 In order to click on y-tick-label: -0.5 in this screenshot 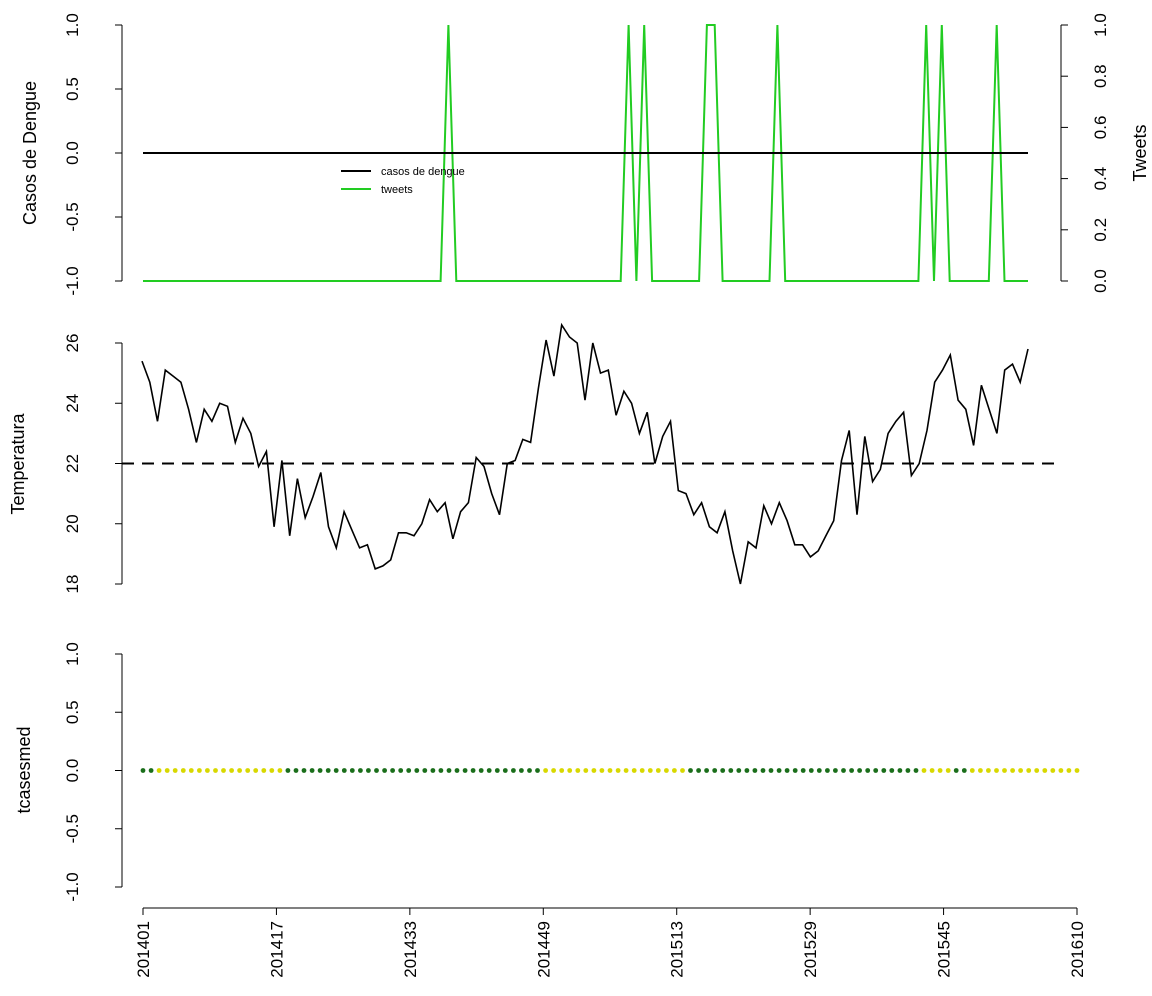, I will do `click(72, 828)`.